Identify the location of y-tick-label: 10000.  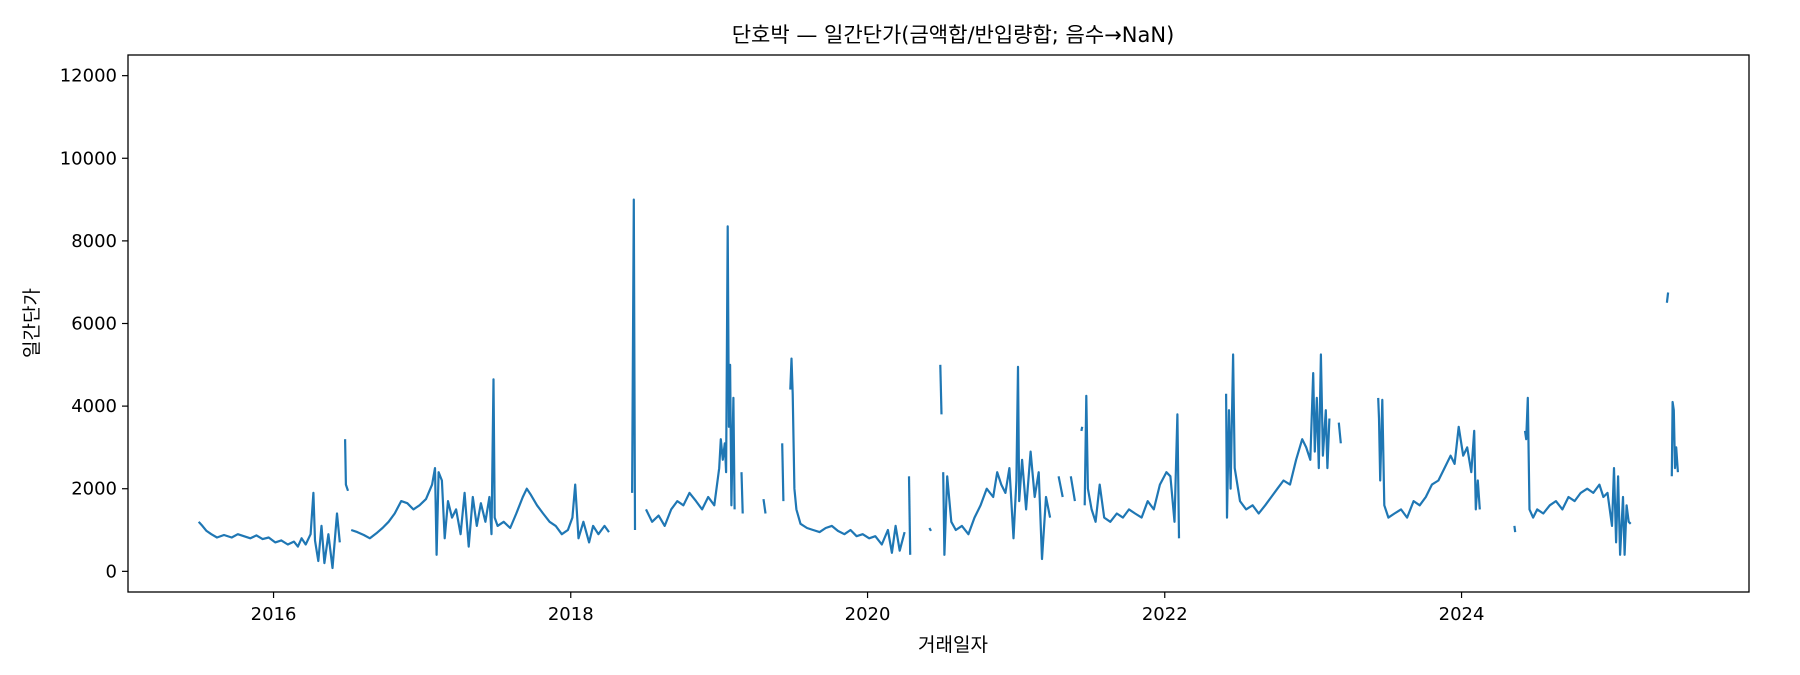
(88, 158).